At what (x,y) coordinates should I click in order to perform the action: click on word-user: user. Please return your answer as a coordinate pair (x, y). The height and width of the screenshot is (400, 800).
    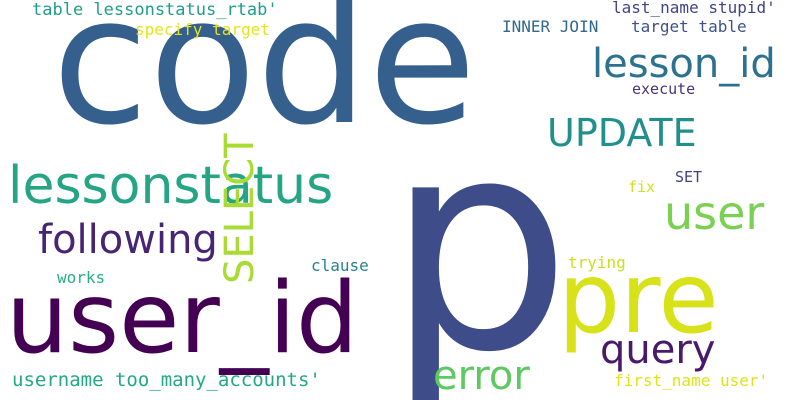
    Looking at the image, I should click on (714, 213).